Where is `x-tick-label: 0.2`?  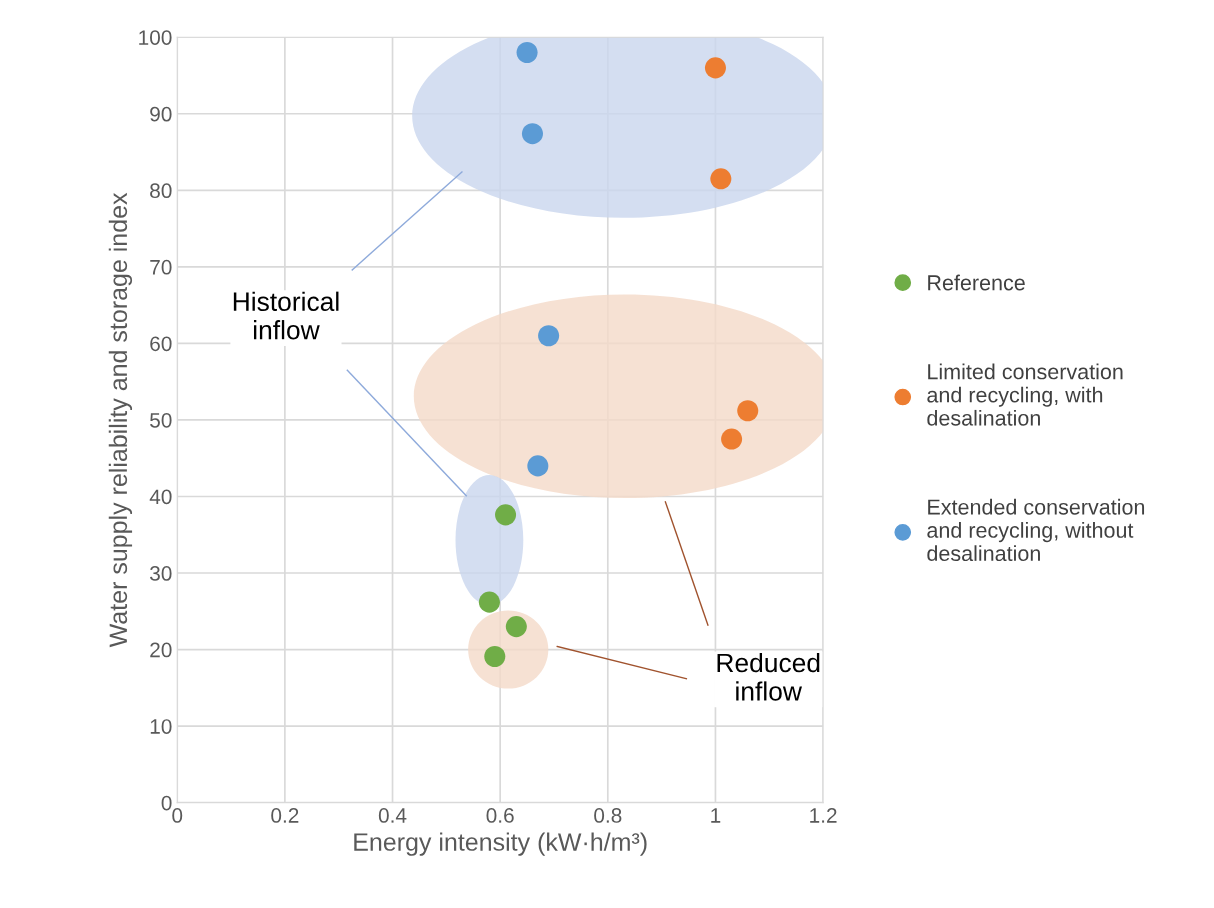 x-tick-label: 0.2 is located at coordinates (285, 815).